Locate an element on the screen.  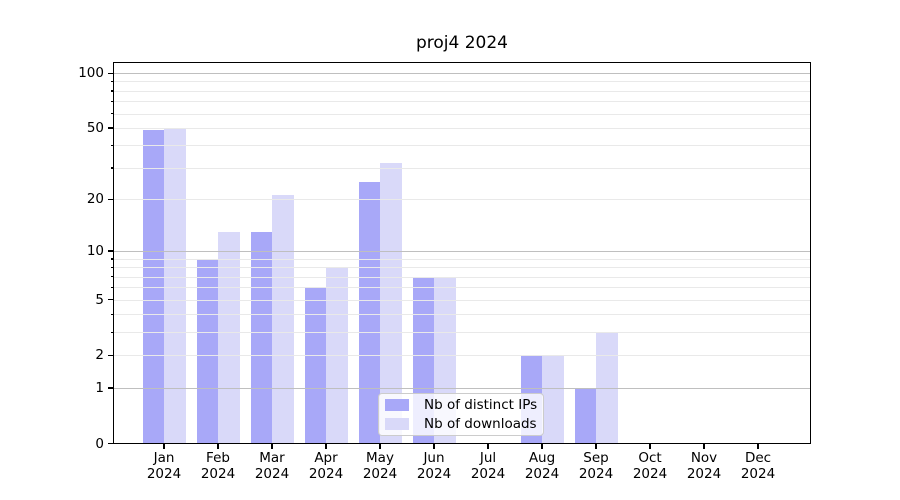
x-tick-month-feb: Feb is located at coordinates (218, 458).